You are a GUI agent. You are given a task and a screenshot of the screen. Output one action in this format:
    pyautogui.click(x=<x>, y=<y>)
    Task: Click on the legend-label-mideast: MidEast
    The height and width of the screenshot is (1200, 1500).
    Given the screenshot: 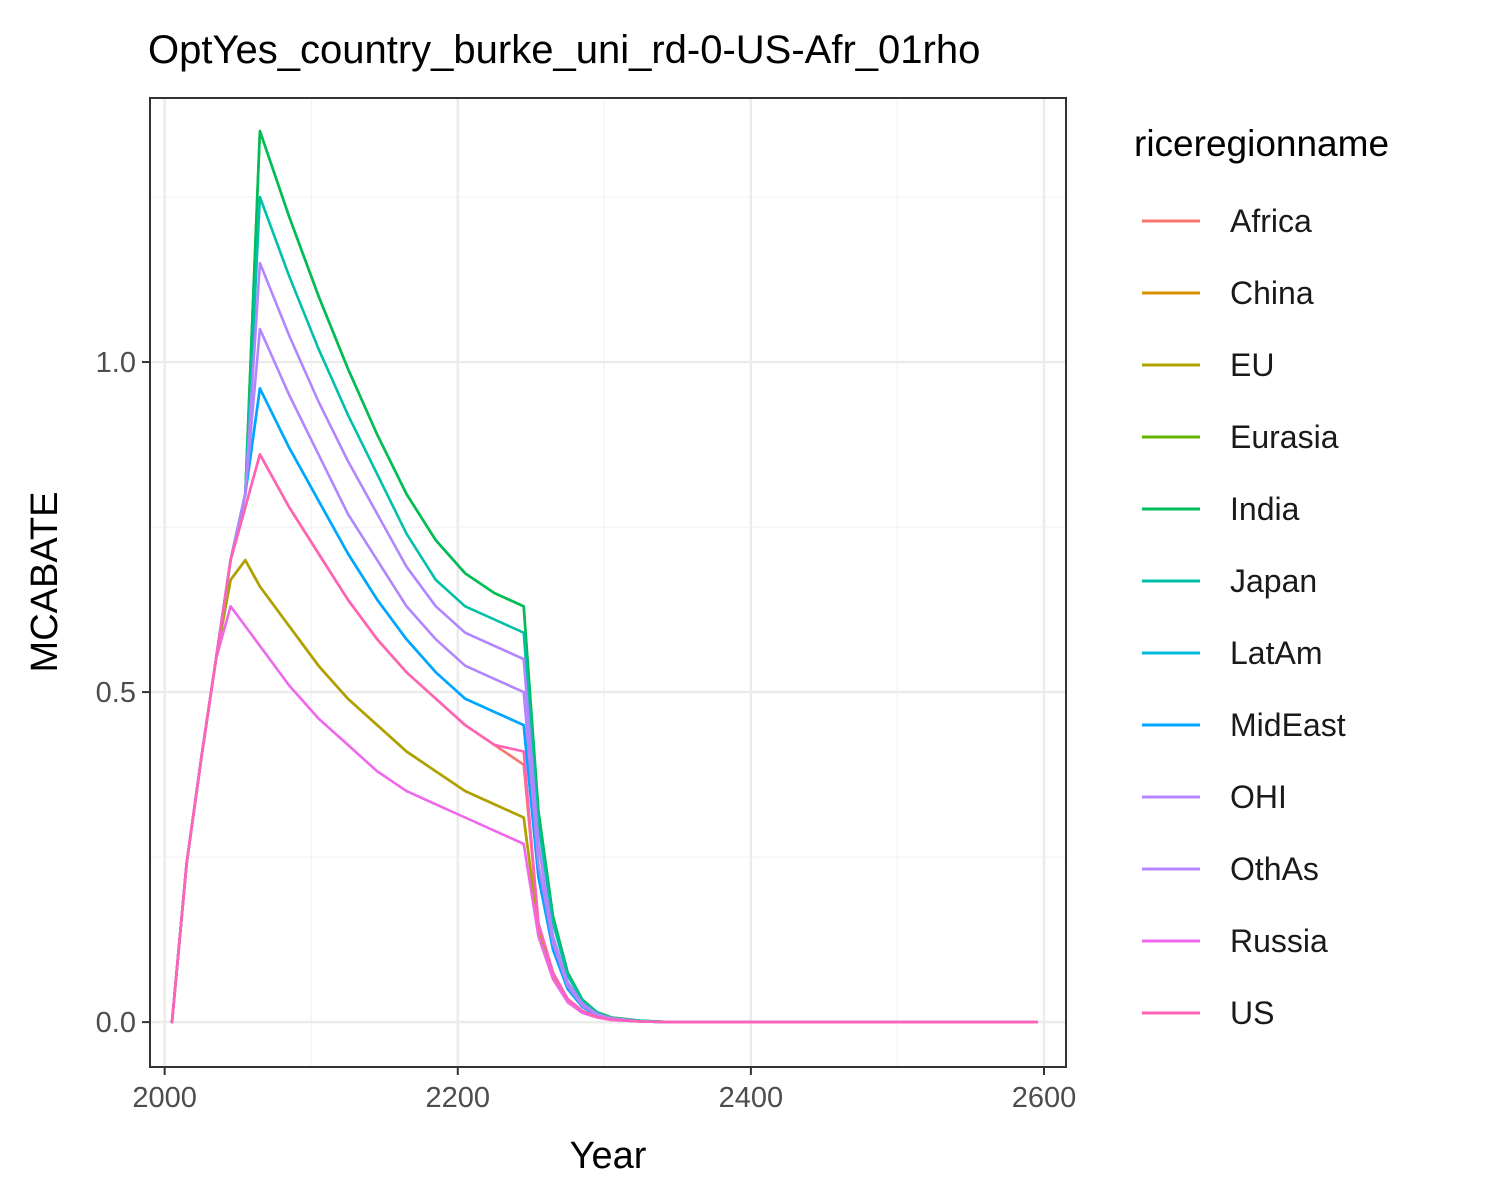 What is the action you would take?
    pyautogui.click(x=1288, y=725)
    